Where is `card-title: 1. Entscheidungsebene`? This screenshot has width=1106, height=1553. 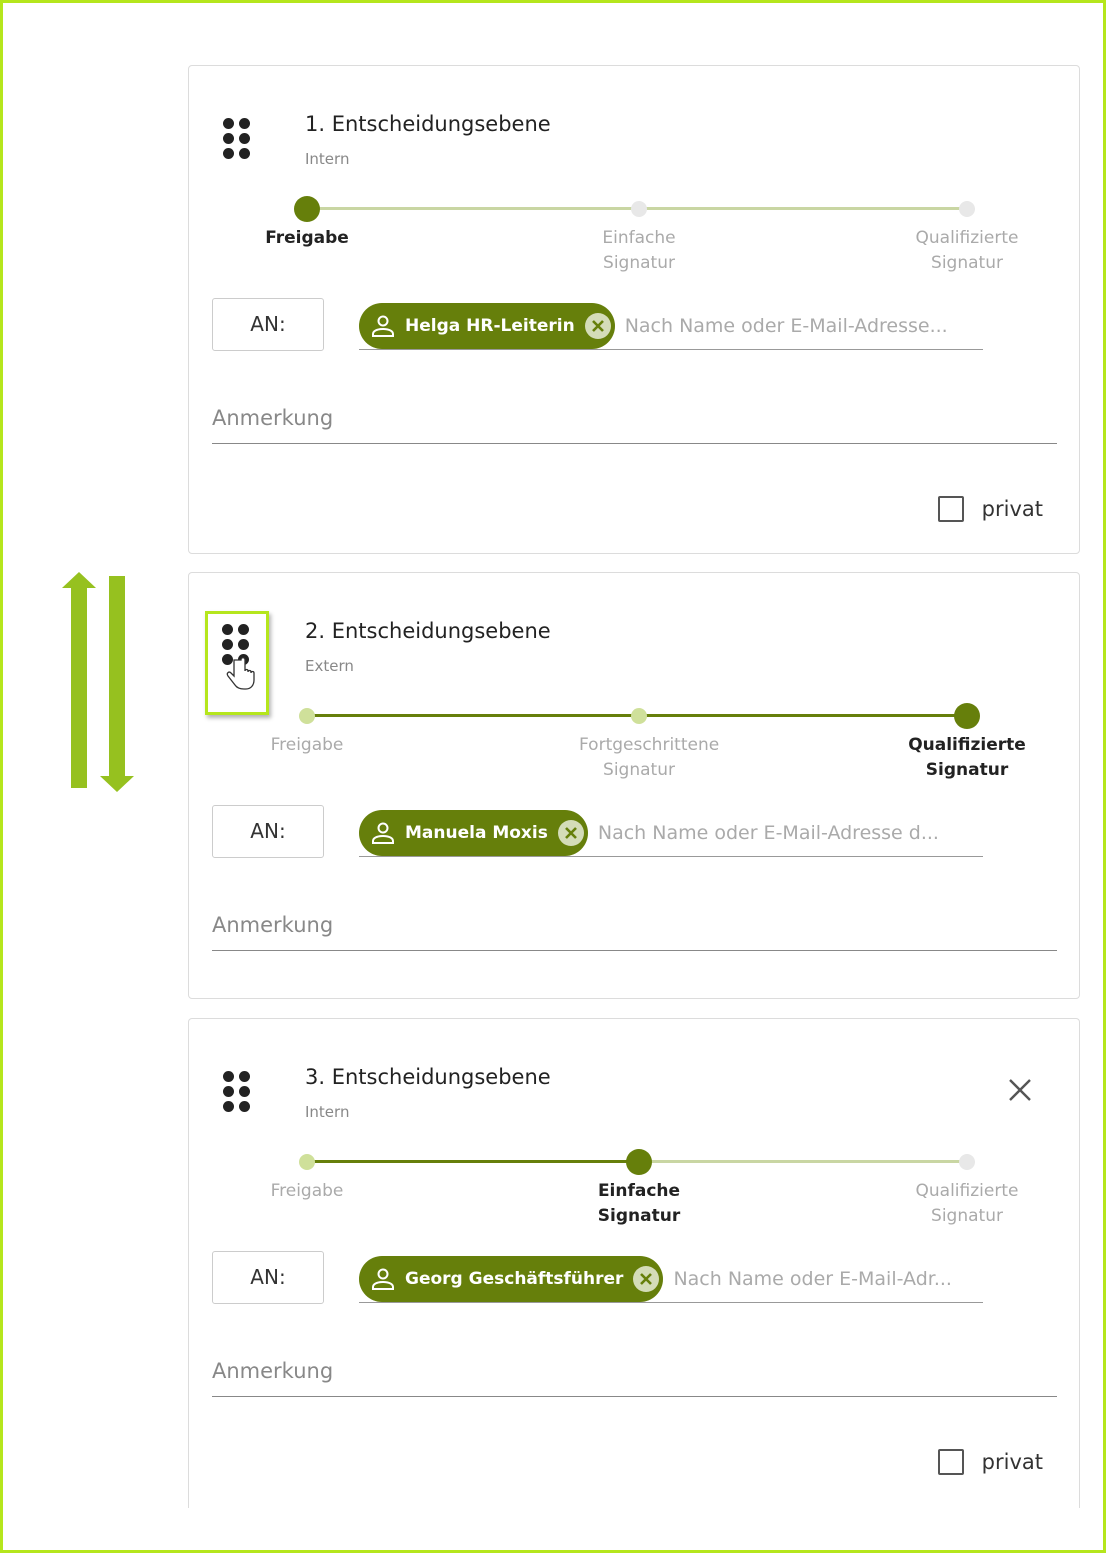 card-title: 1. Entscheidungsebene is located at coordinates (428, 124).